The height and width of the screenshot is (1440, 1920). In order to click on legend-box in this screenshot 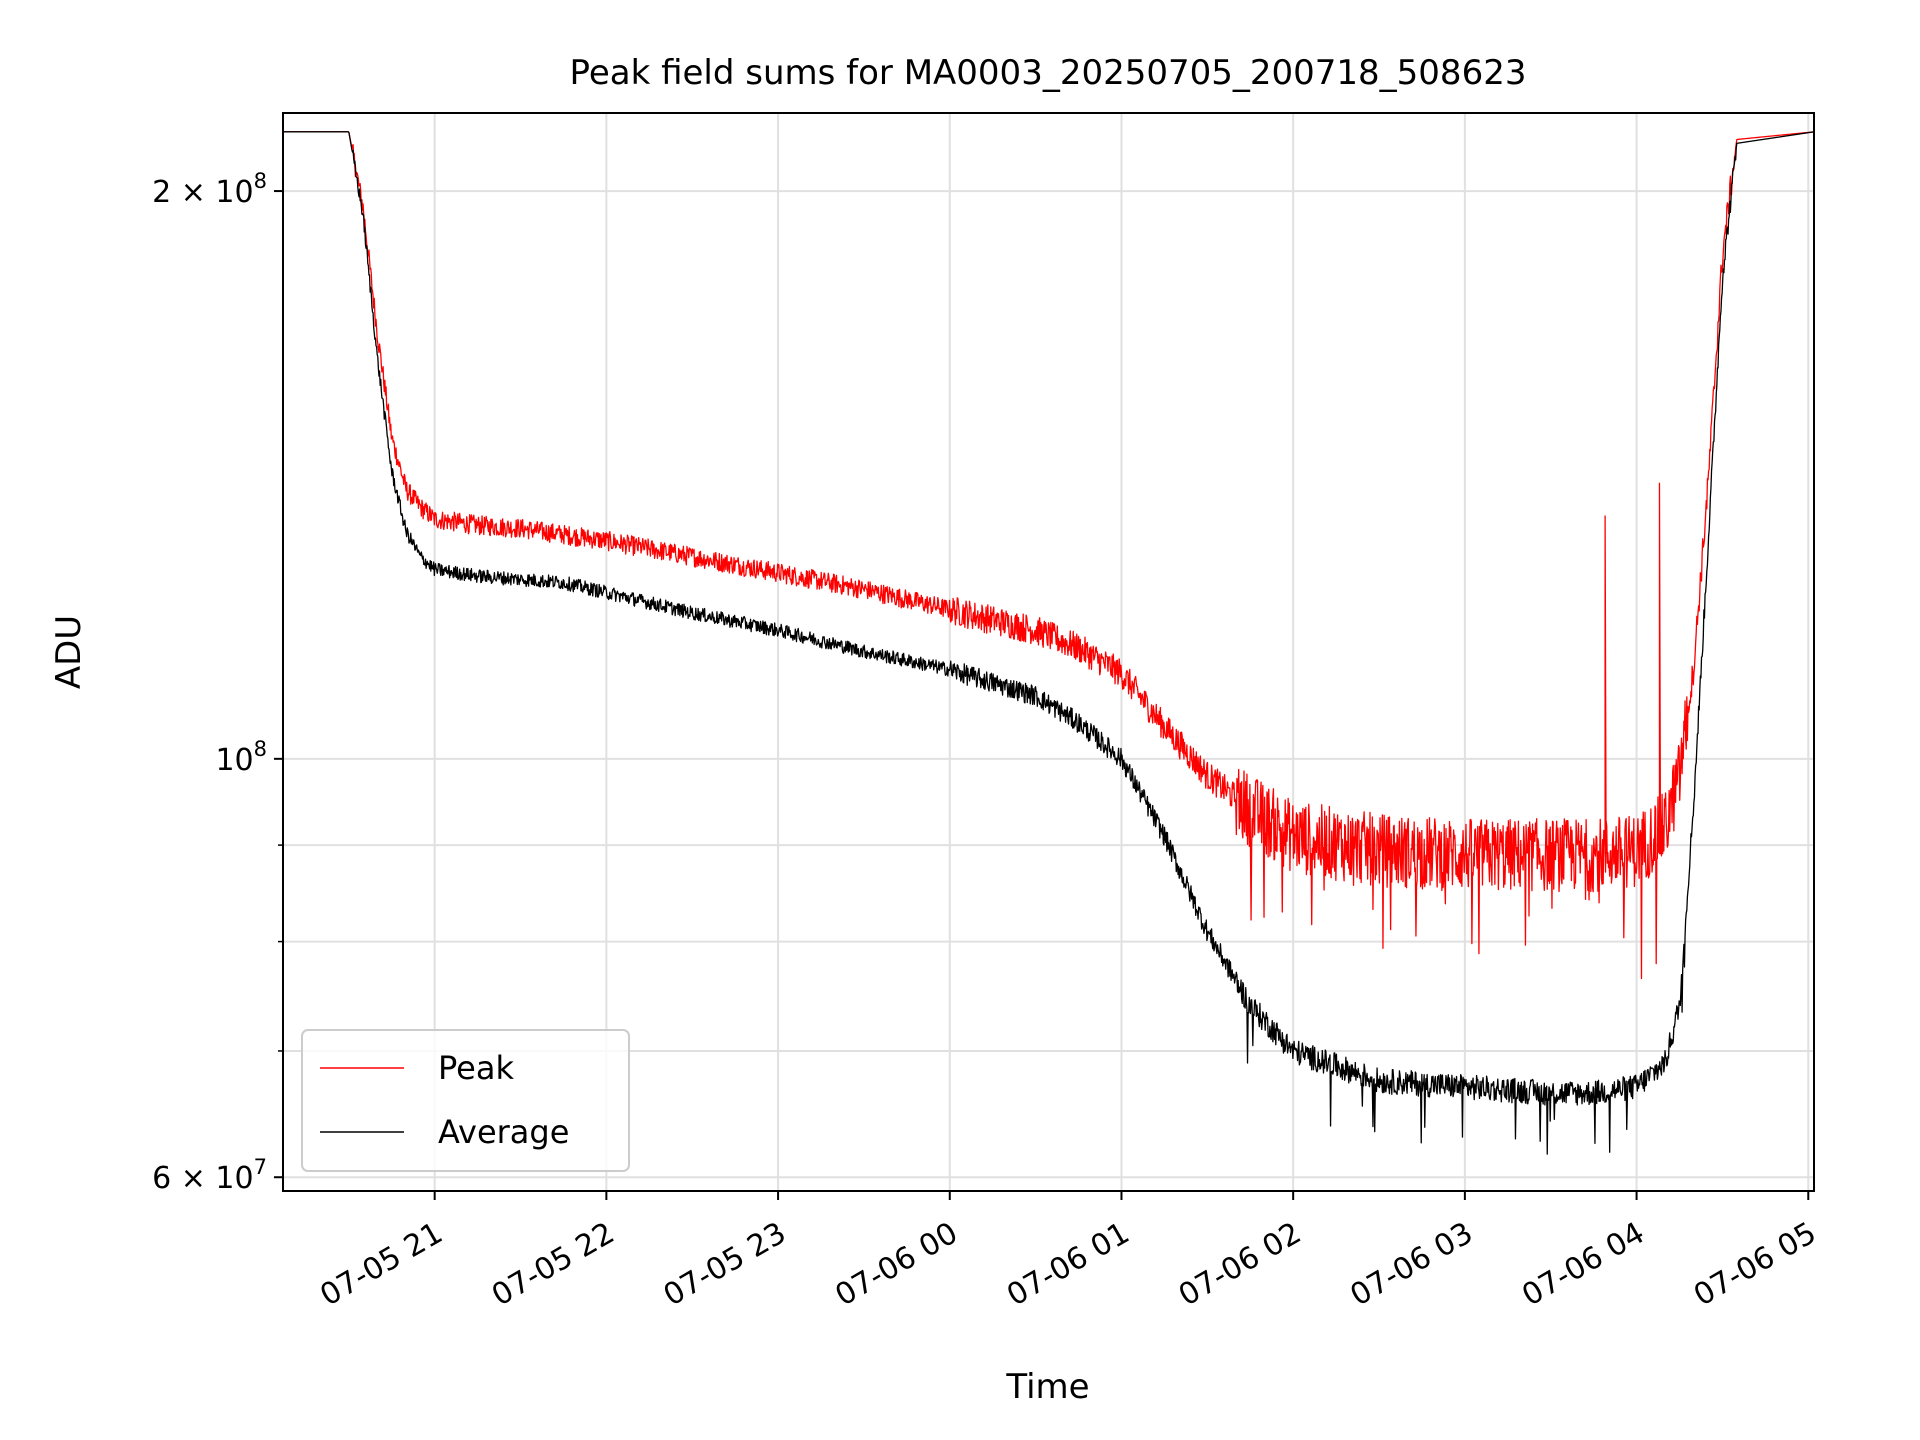, I will do `click(465, 1100)`.